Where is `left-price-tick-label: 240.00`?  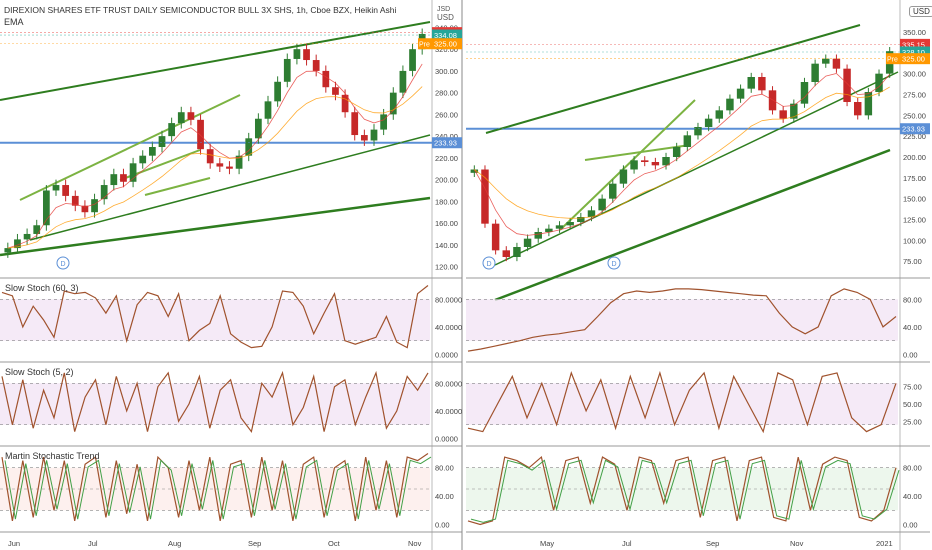
left-price-tick-label: 240.00 is located at coordinates (446, 136).